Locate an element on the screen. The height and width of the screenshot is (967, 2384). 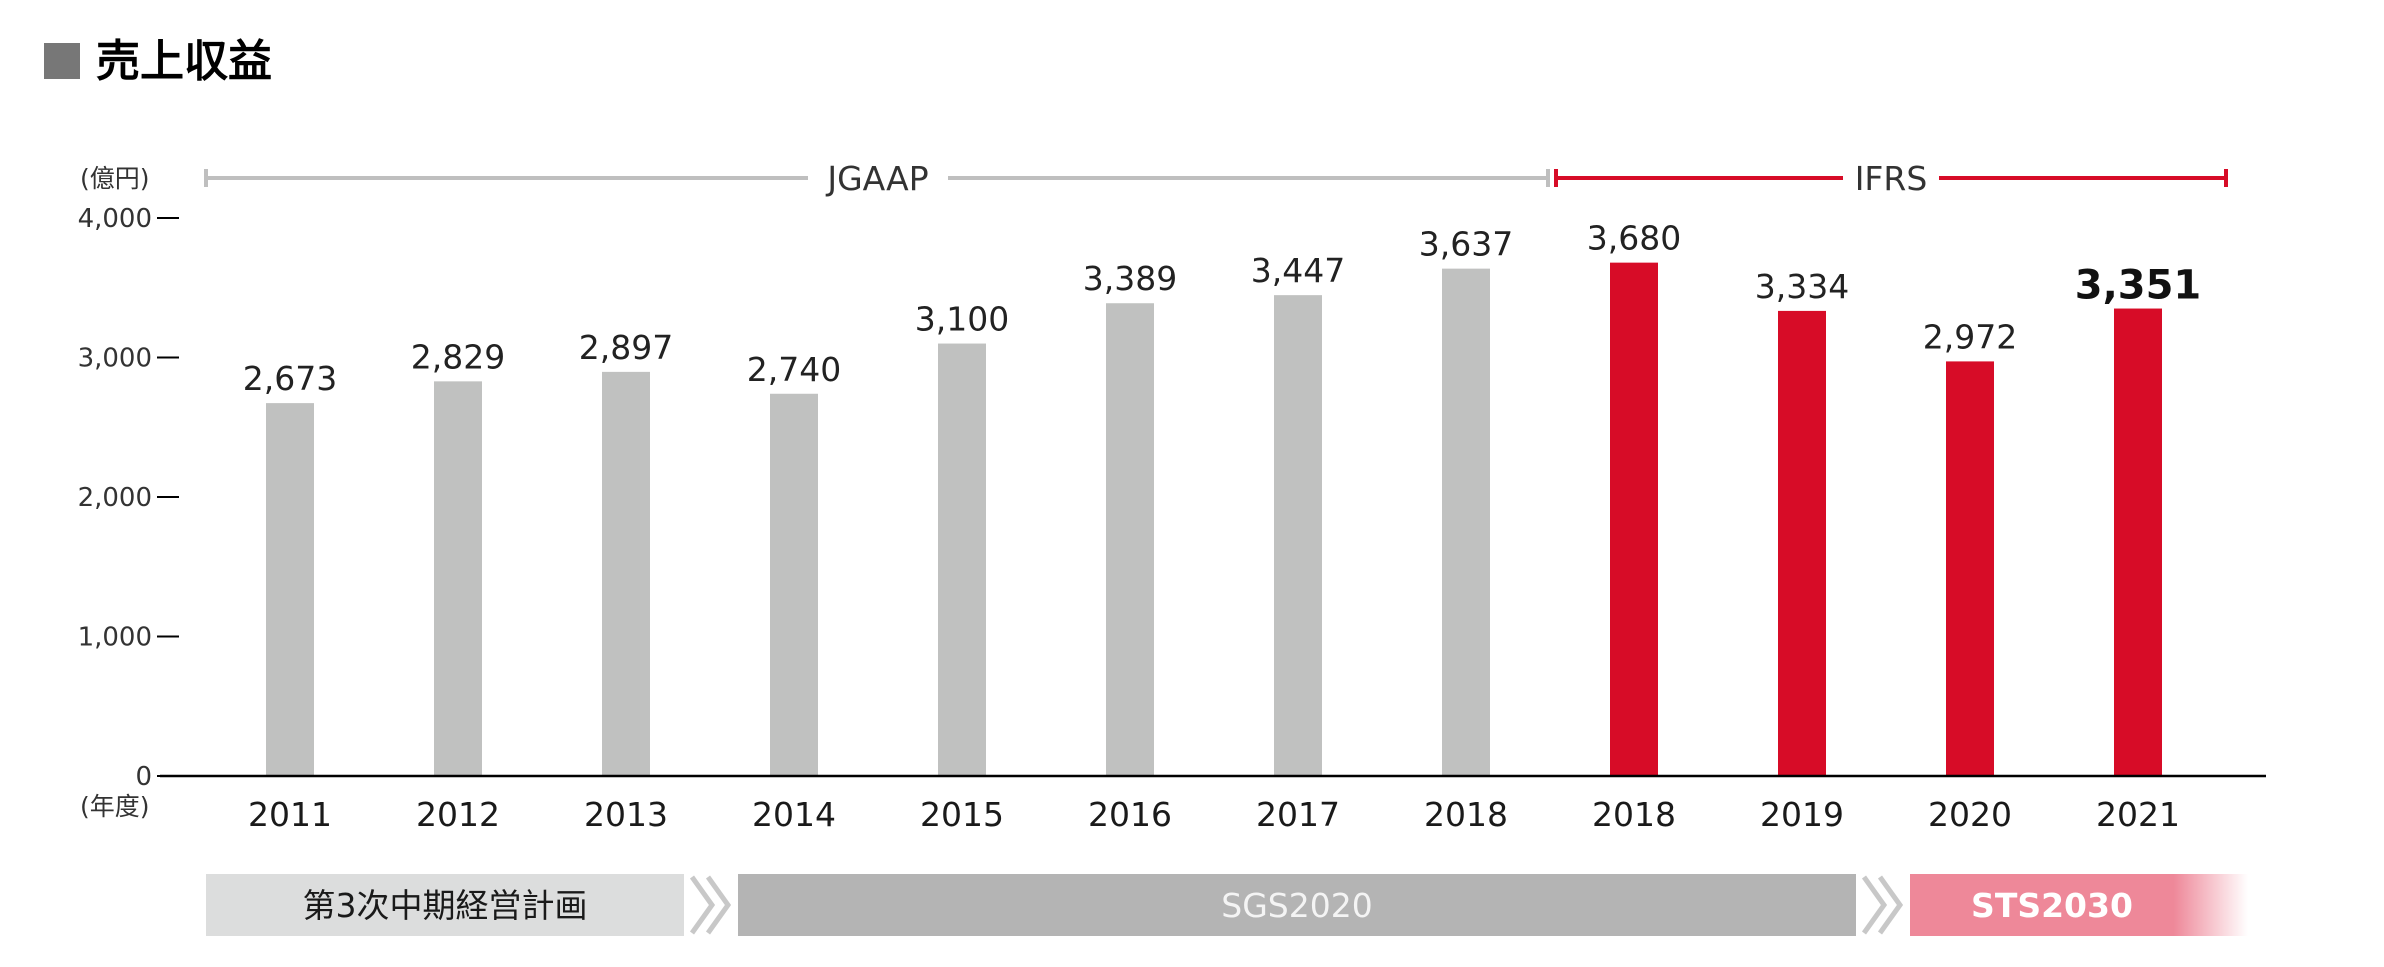
accounting-standard-brackets: JGAAP IFRS is located at coordinates (1216, 178).